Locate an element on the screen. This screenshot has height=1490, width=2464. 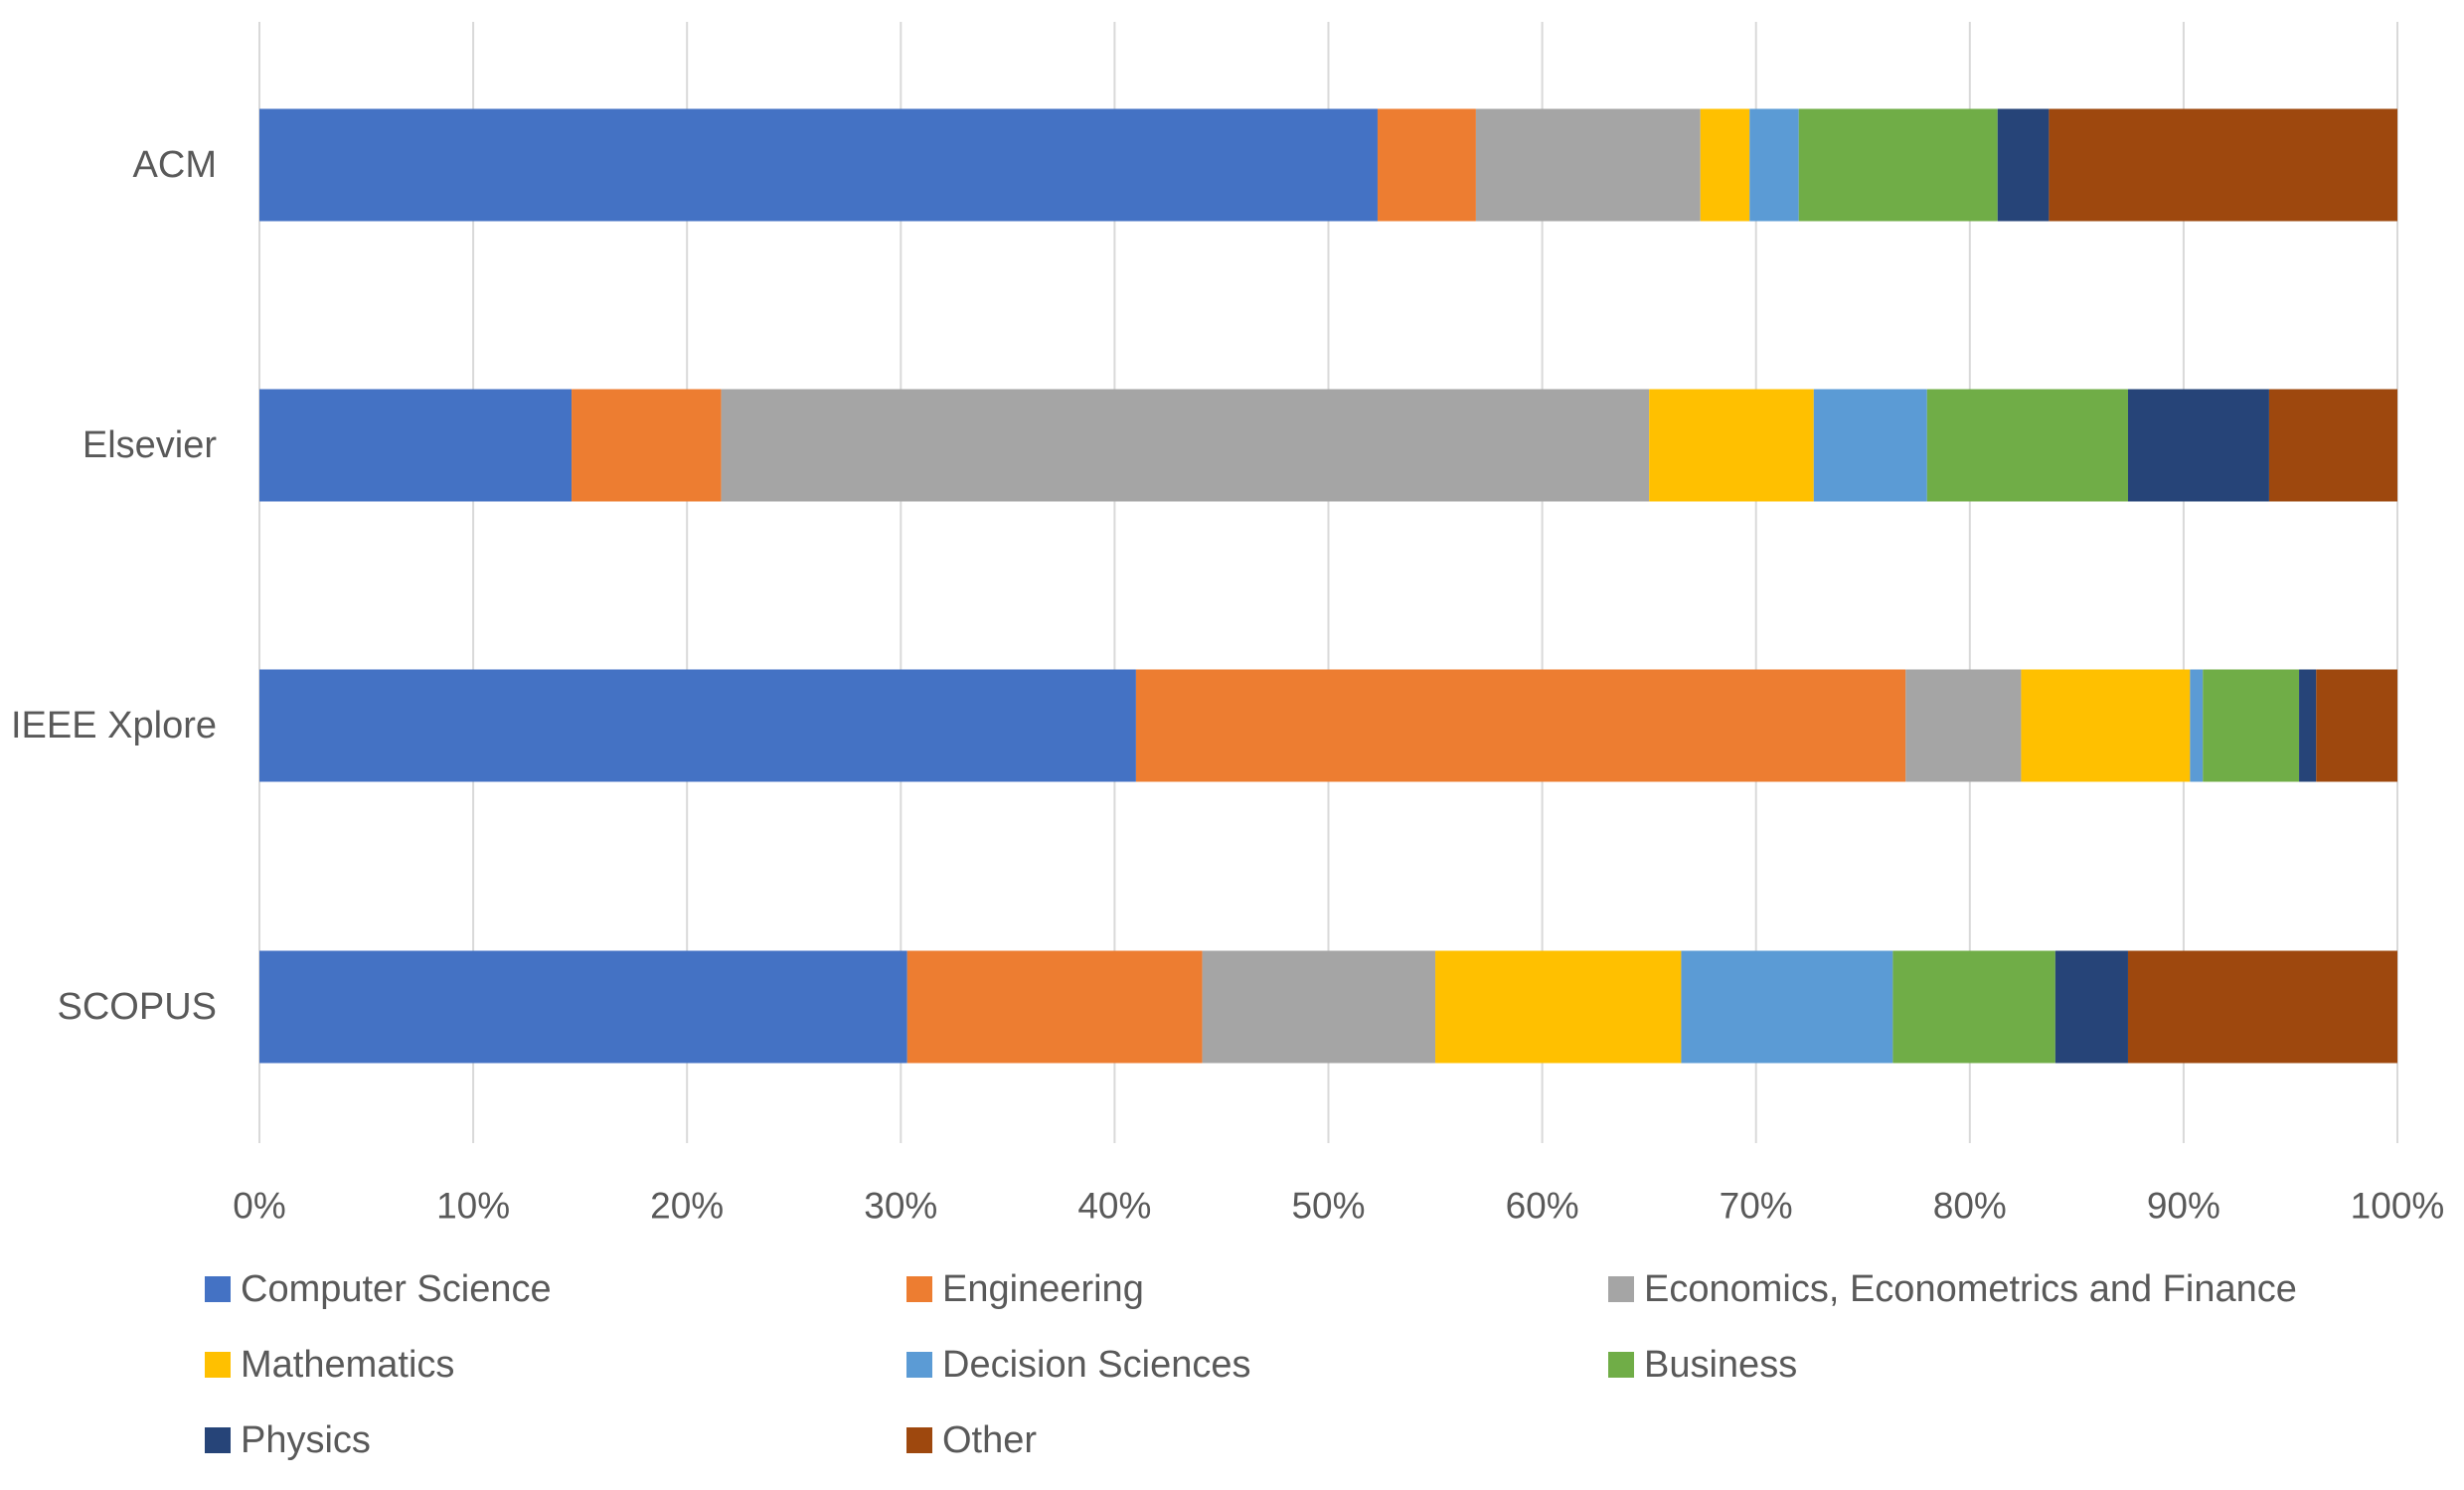
legend-item: Physics is located at coordinates (288, 1440).